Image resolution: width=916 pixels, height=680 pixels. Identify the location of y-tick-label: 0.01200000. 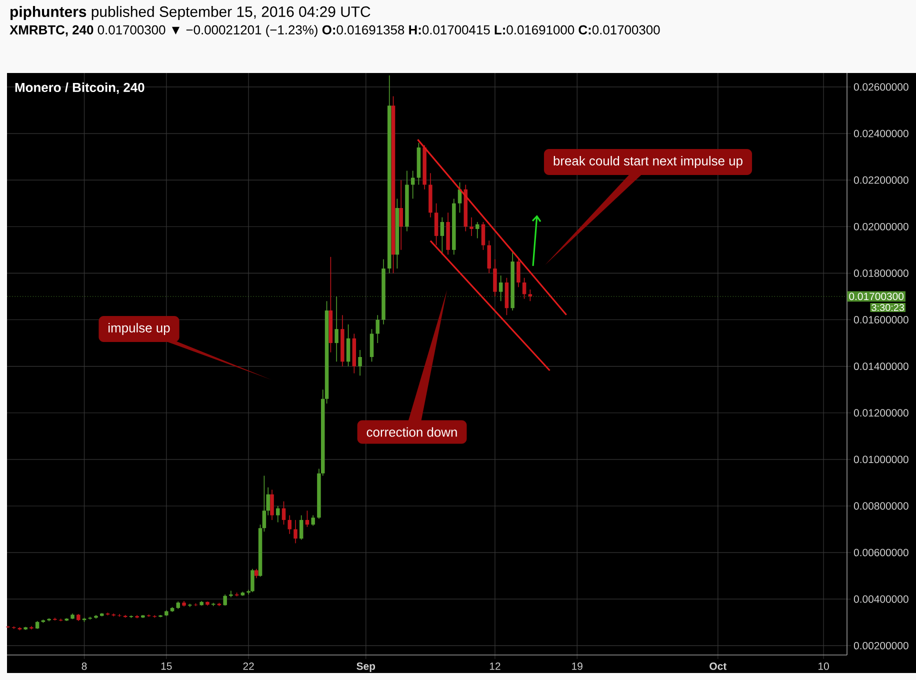
(881, 413).